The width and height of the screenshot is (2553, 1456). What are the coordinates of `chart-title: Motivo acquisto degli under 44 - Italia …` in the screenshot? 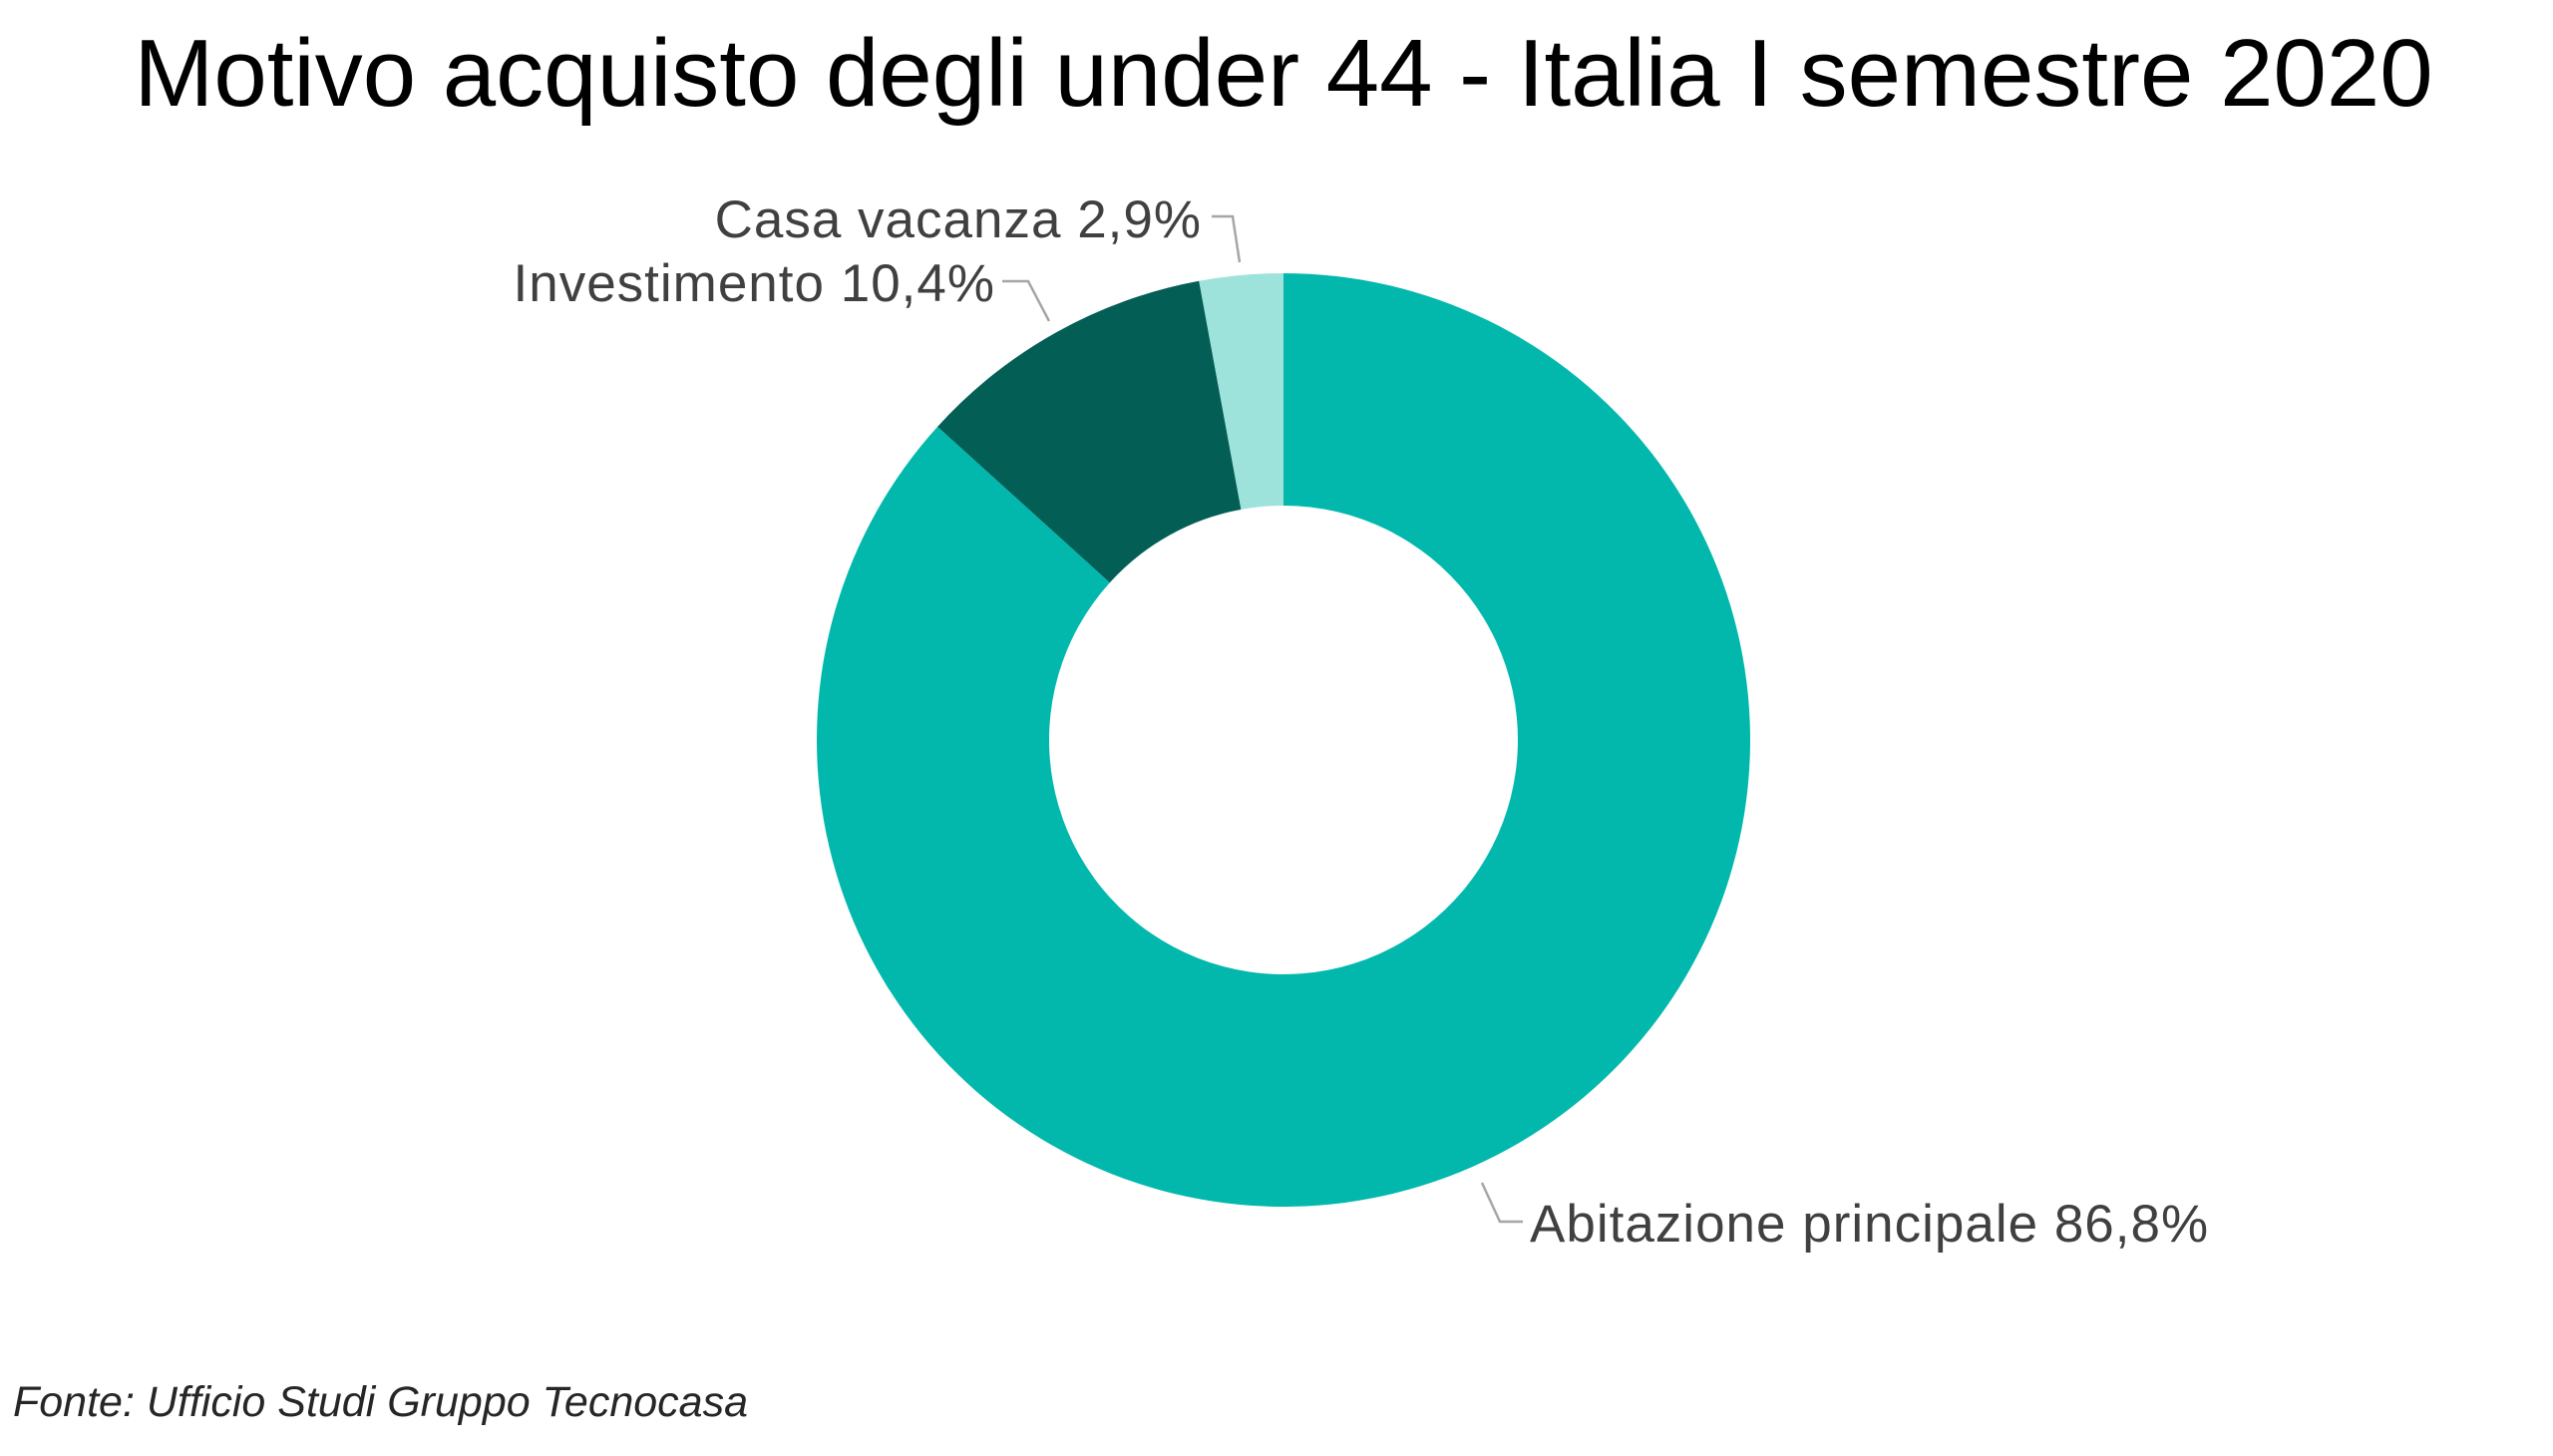 It's located at (1283, 73).